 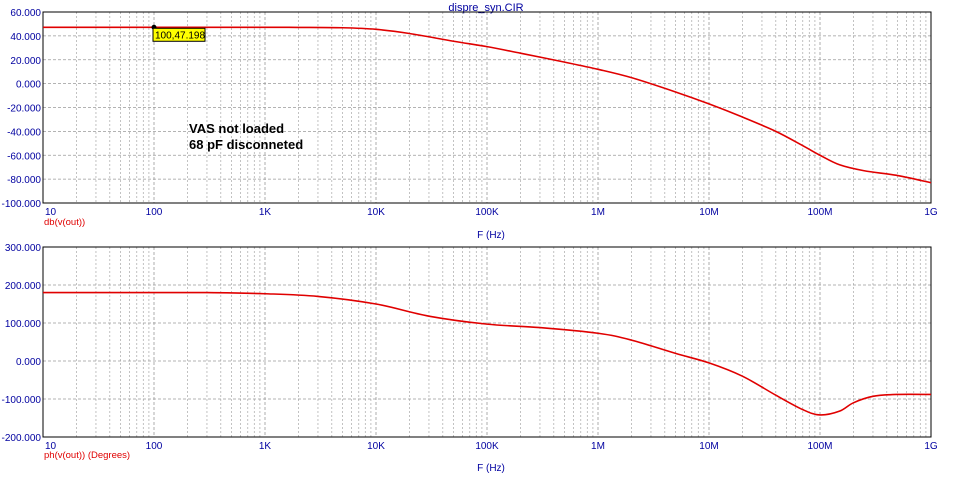 I want to click on cursor-readout: 100,47.198, so click(x=180, y=35).